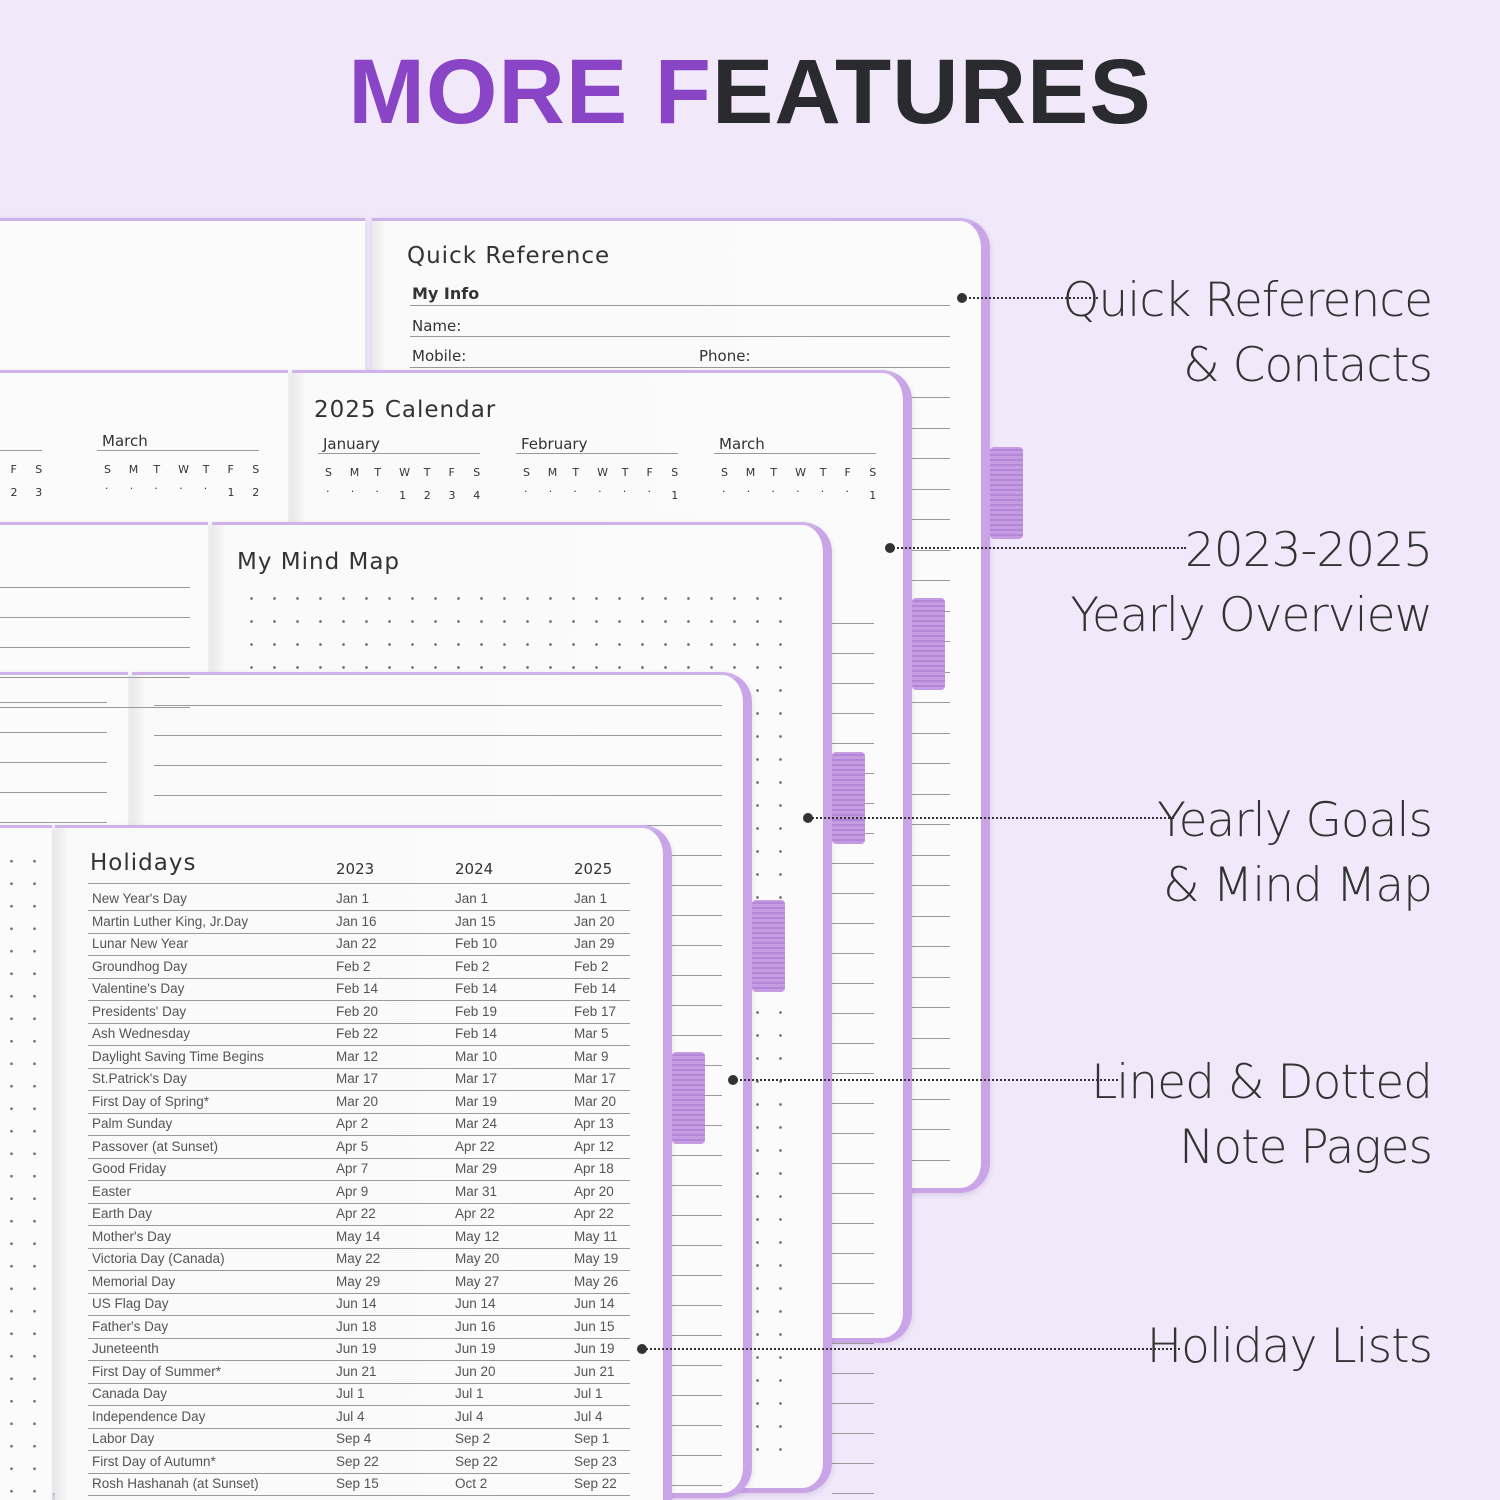 This screenshot has width=1500, height=1500. What do you see at coordinates (591, 966) in the screenshot?
I see `holiday-date: Feb 2` at bounding box center [591, 966].